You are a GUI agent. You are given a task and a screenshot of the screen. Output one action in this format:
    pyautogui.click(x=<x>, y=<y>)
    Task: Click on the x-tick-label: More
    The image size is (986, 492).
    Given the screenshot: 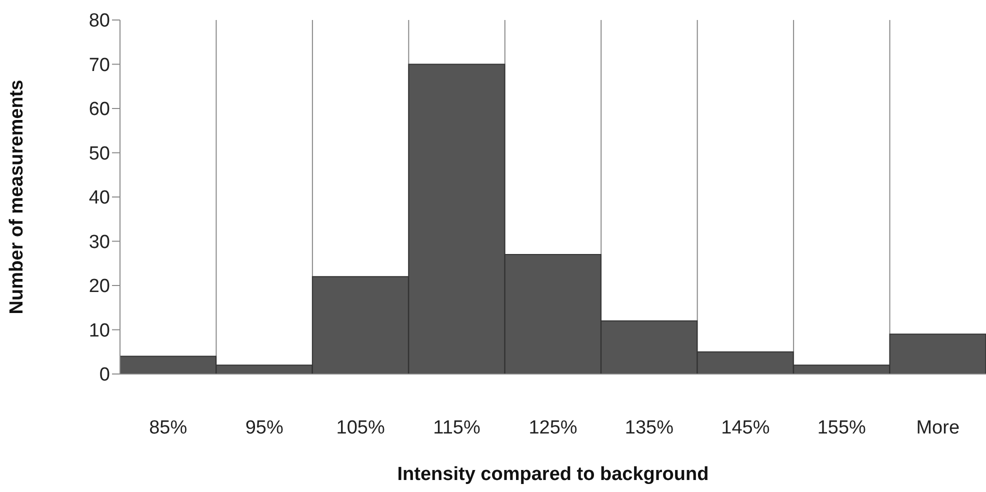 What is the action you would take?
    pyautogui.click(x=938, y=427)
    